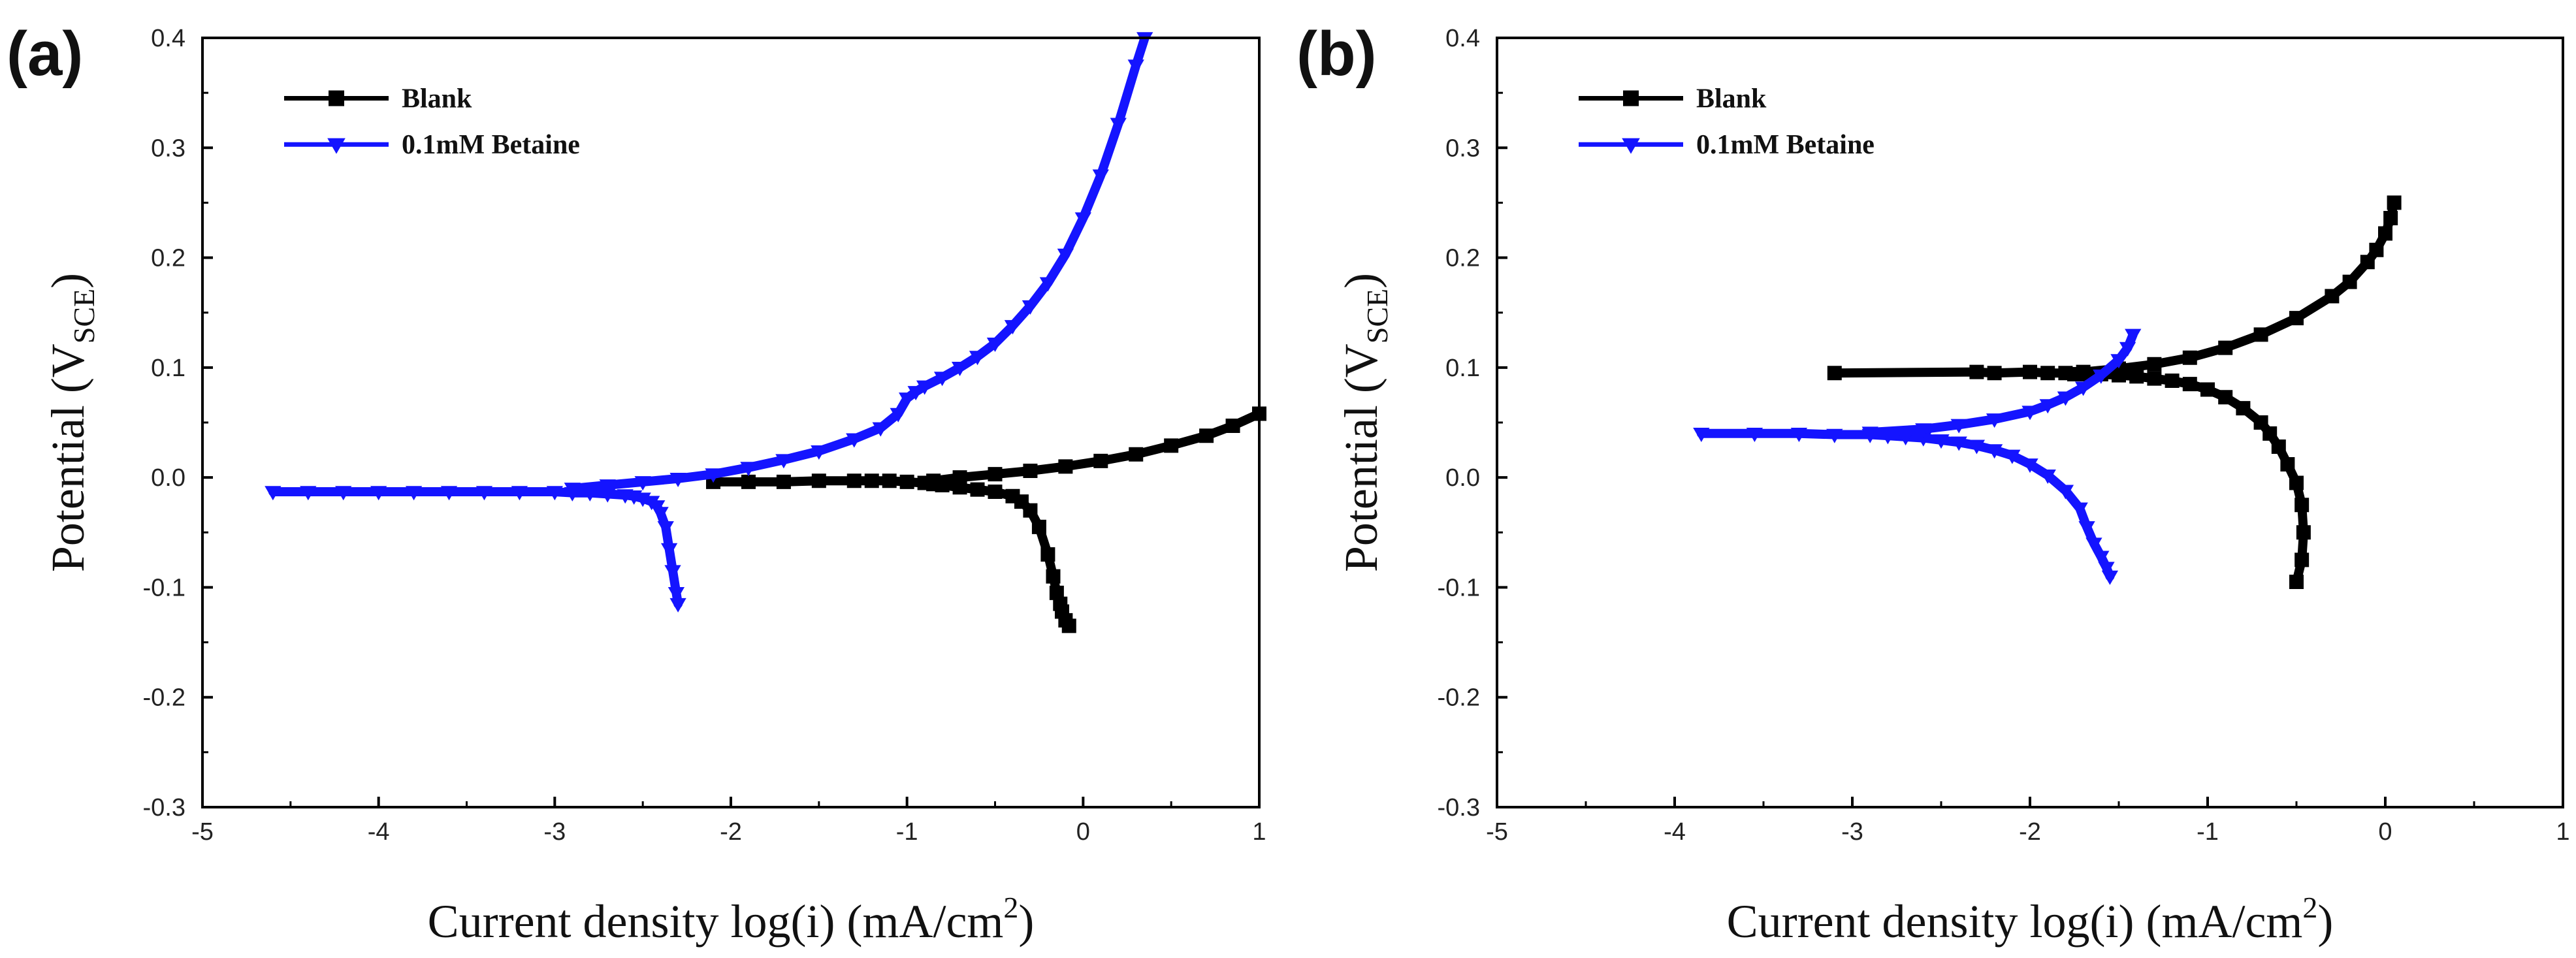  Describe the element at coordinates (168, 148) in the screenshot. I see `y-tick-label: 0.3` at that location.